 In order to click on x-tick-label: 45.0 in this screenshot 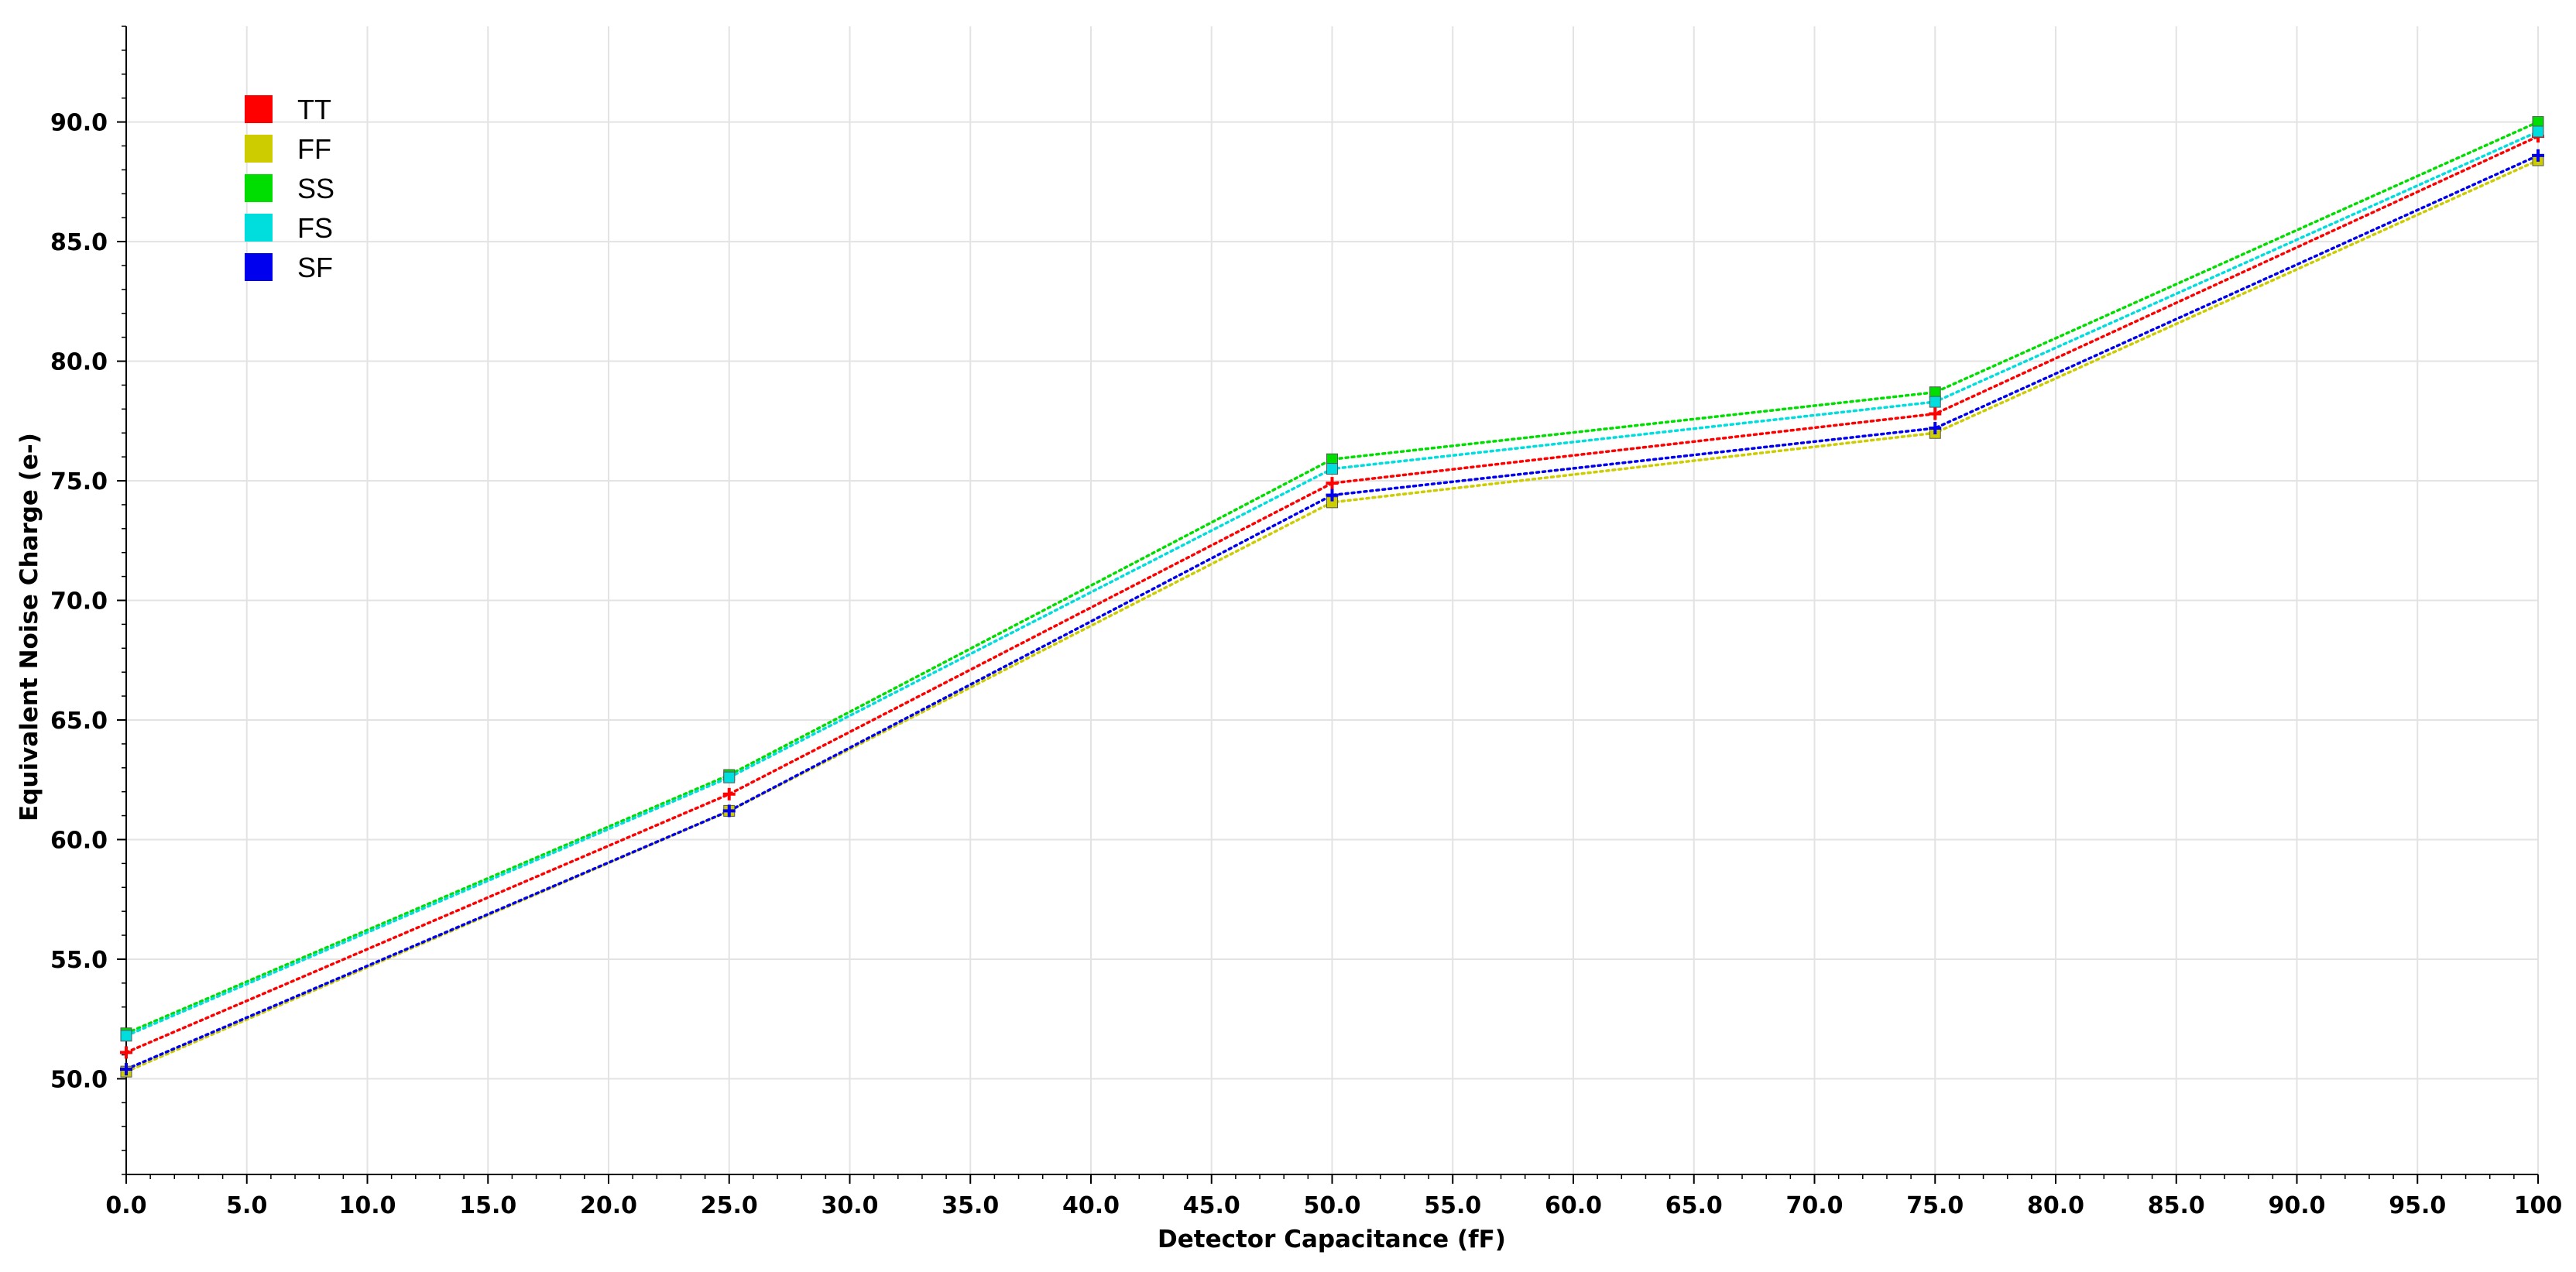, I will do `click(1211, 1205)`.